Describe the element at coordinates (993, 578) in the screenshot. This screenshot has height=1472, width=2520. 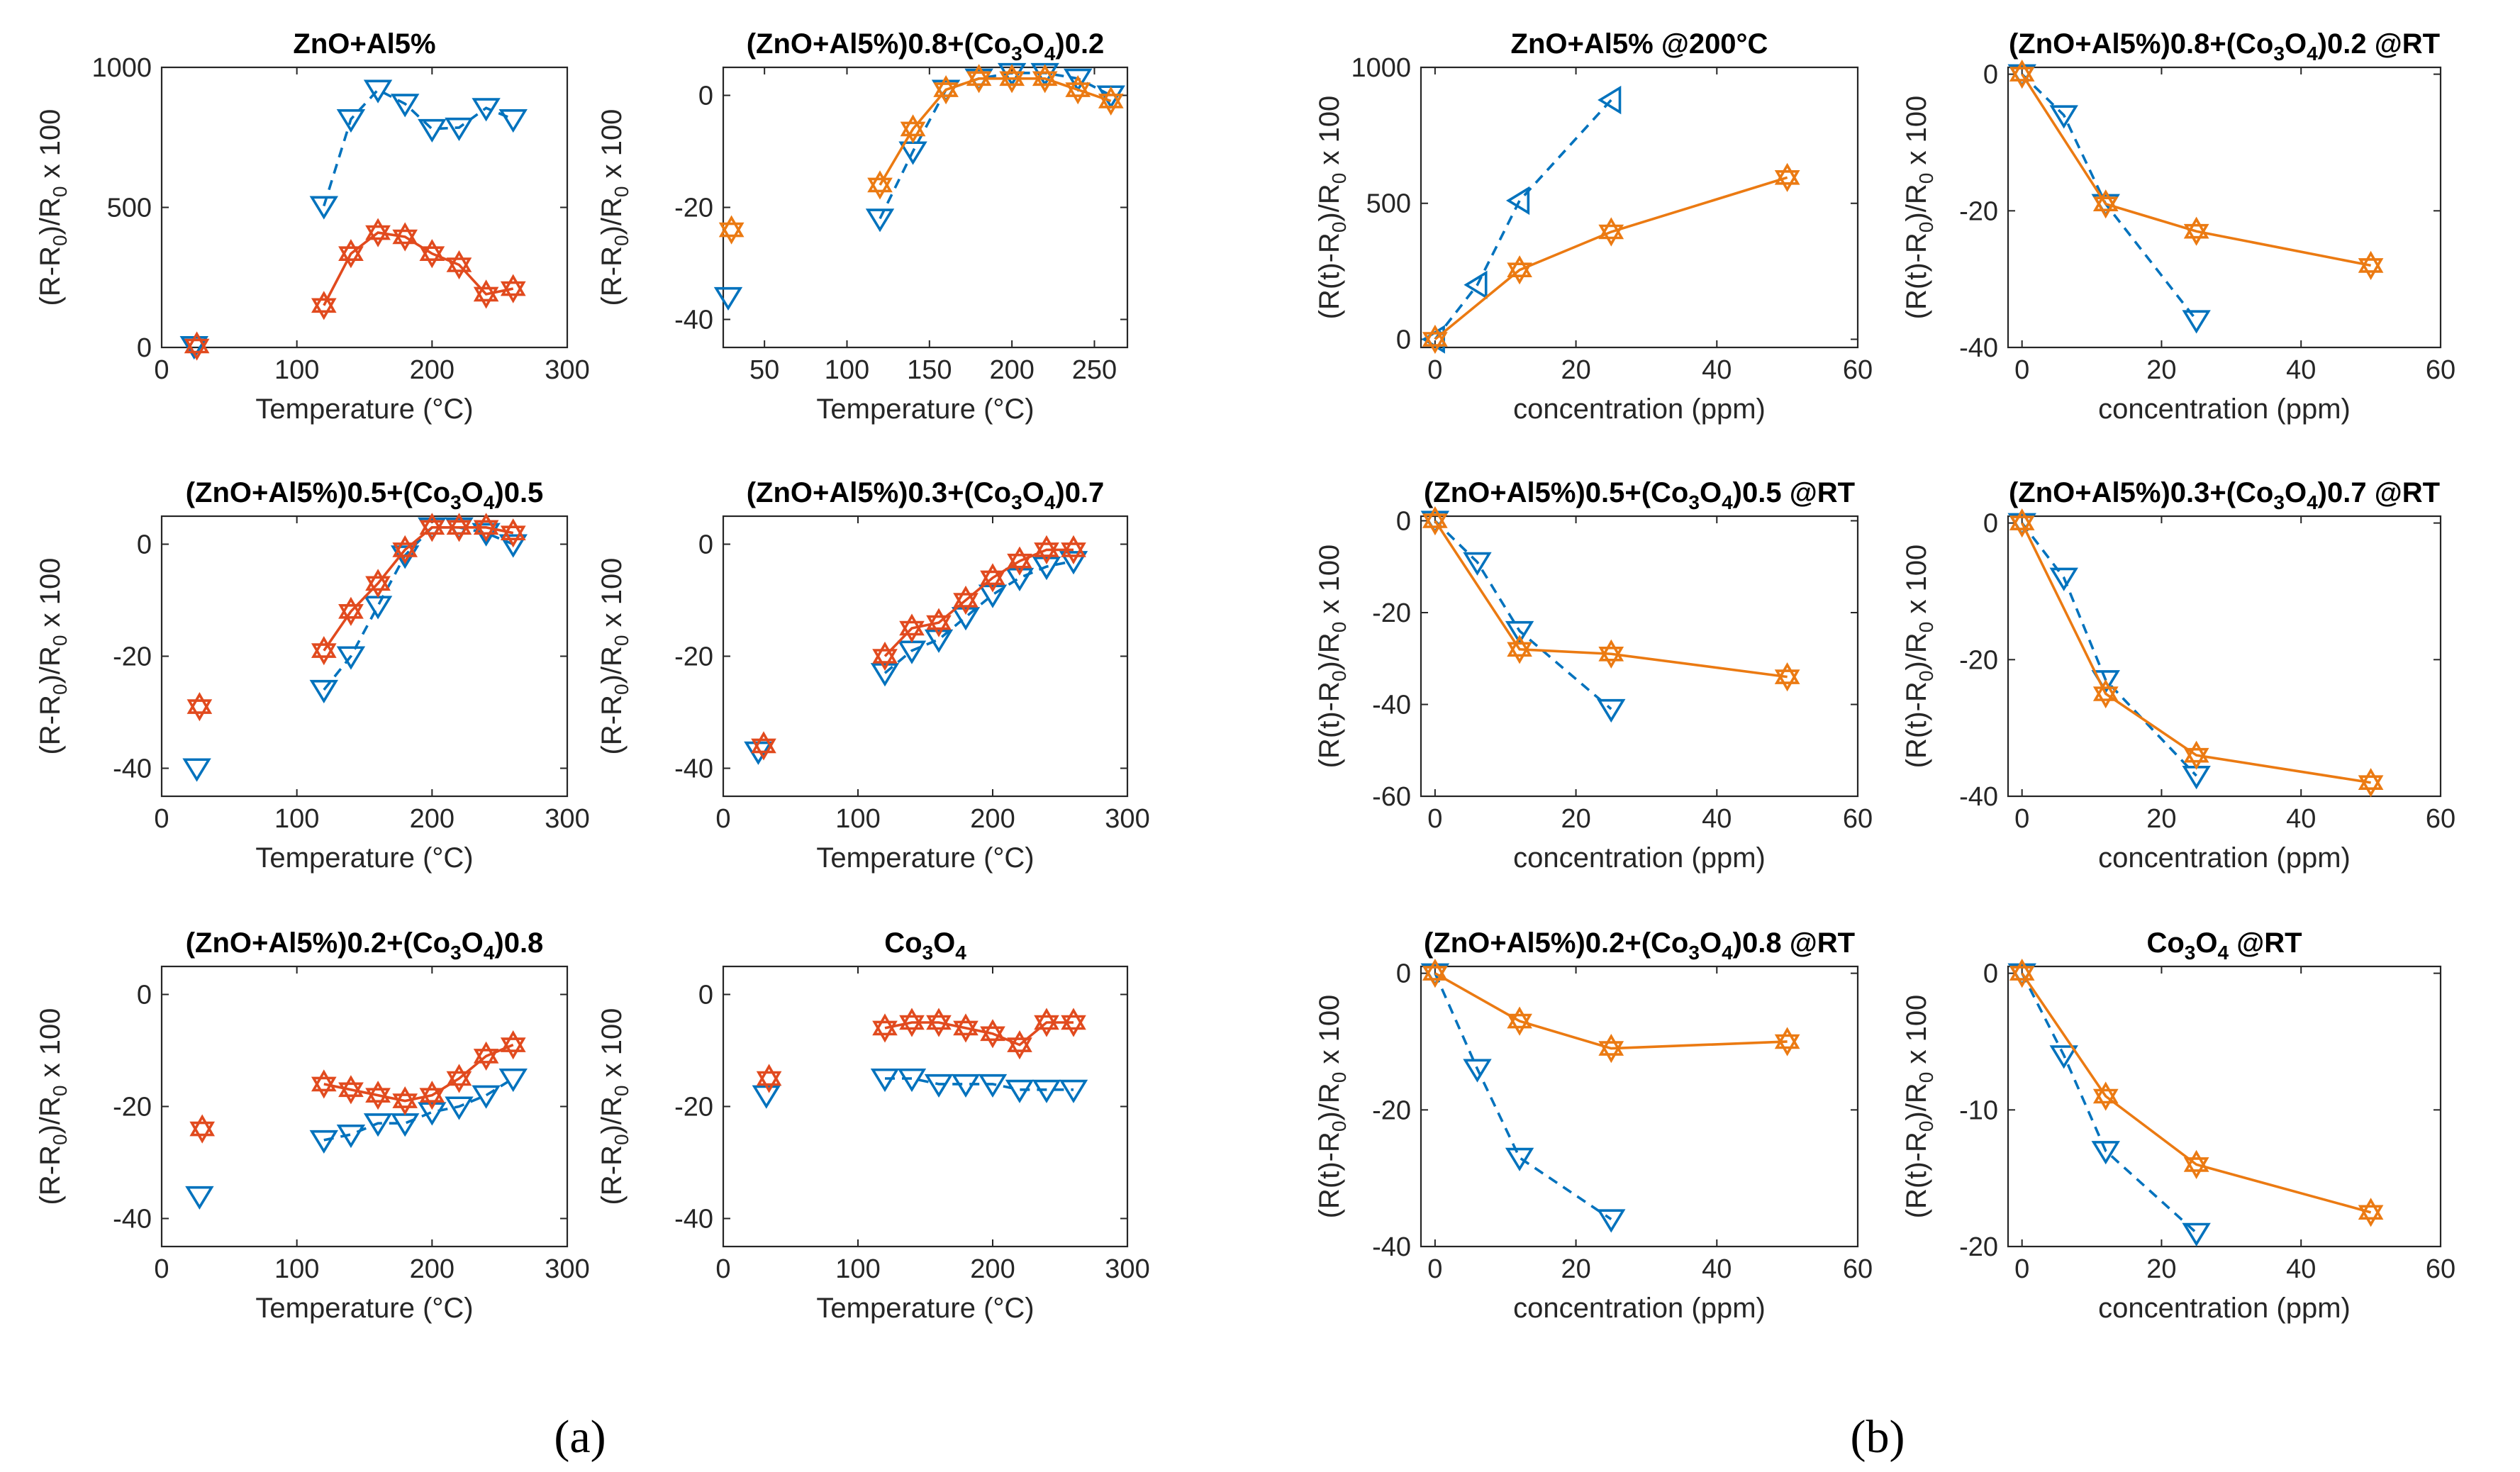
I see `data-point-orange-a4` at that location.